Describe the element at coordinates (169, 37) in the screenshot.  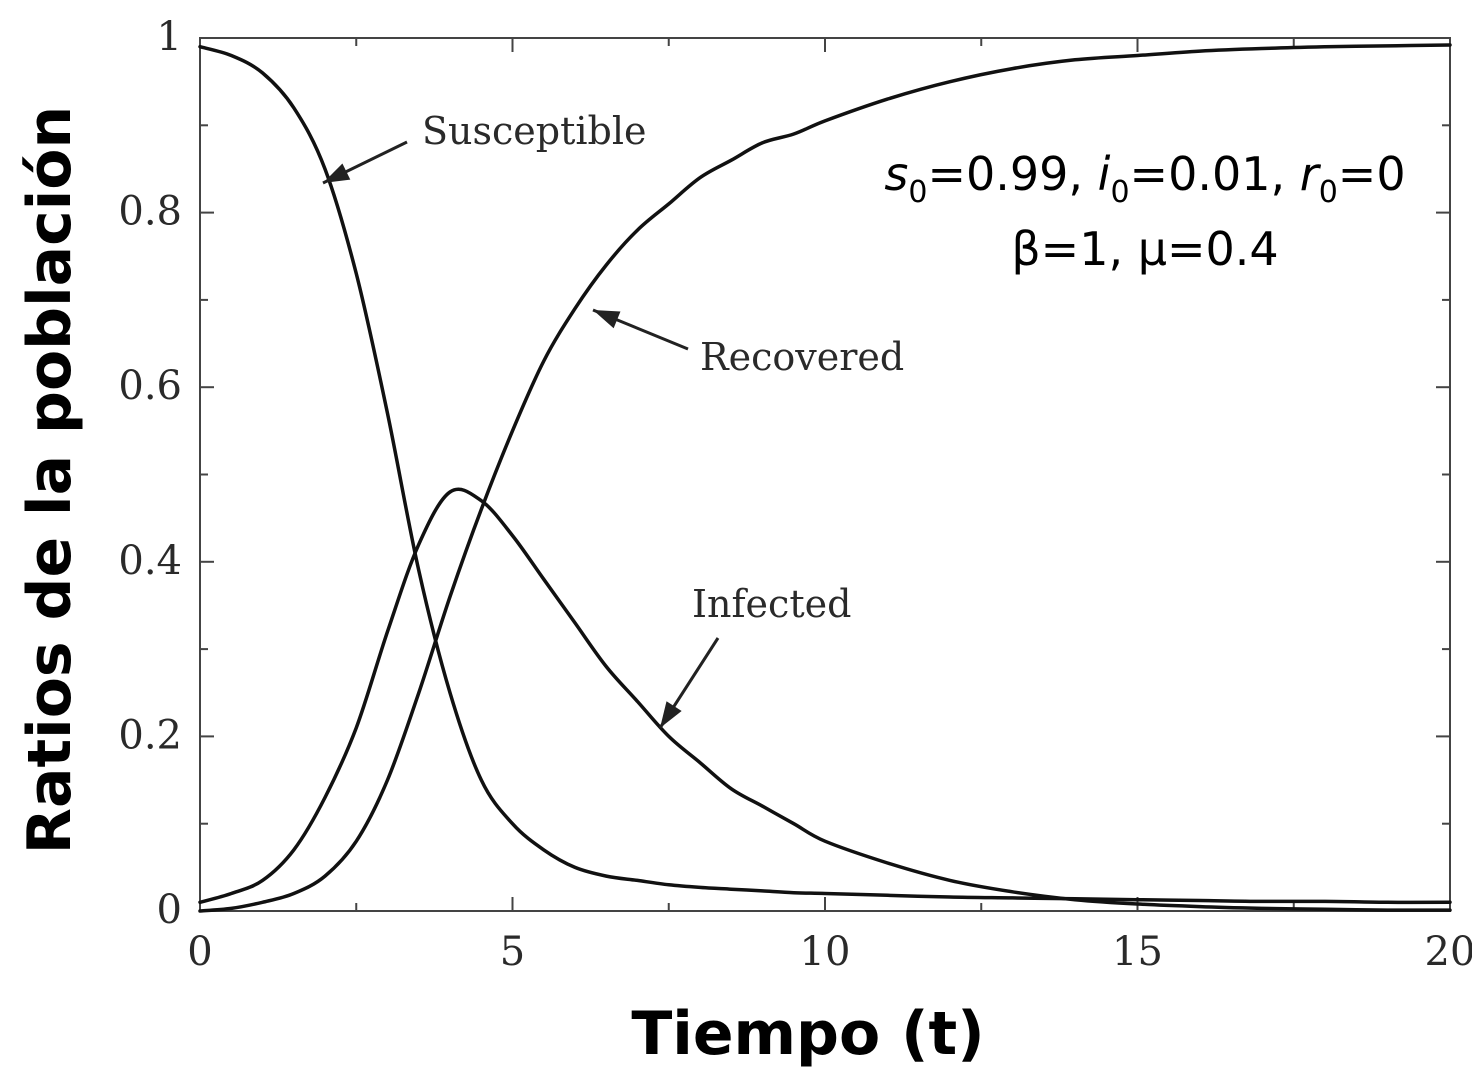
I see `y-tick-label: 1` at that location.